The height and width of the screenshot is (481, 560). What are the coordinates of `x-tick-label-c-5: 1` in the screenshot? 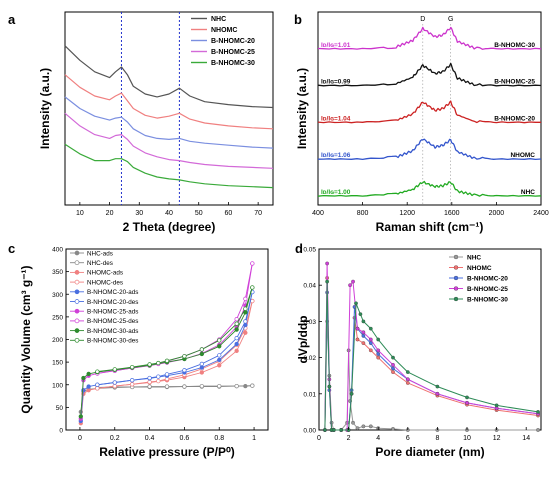 It's located at (254, 438).